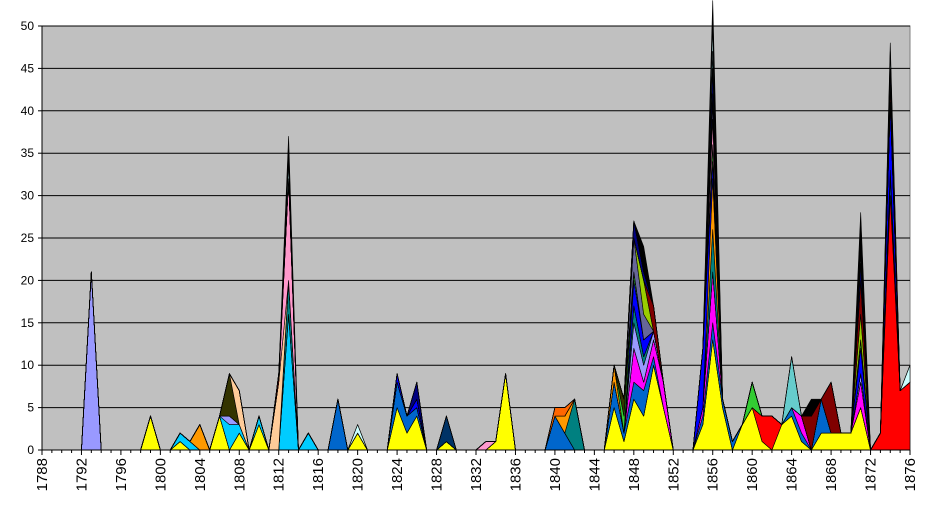  What do you see at coordinates (28, 280) in the screenshot?
I see `y-tick-label: 20` at bounding box center [28, 280].